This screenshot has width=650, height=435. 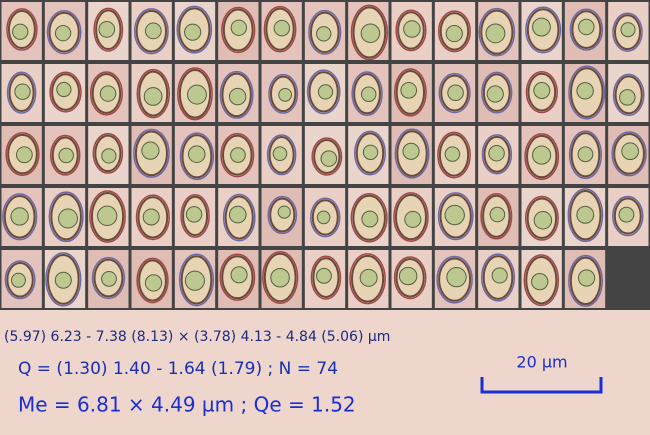 I want to click on quotient: Q = (1.30) 1.40 - 1.64 (1.79) ; N = 74, so click(x=178, y=369).